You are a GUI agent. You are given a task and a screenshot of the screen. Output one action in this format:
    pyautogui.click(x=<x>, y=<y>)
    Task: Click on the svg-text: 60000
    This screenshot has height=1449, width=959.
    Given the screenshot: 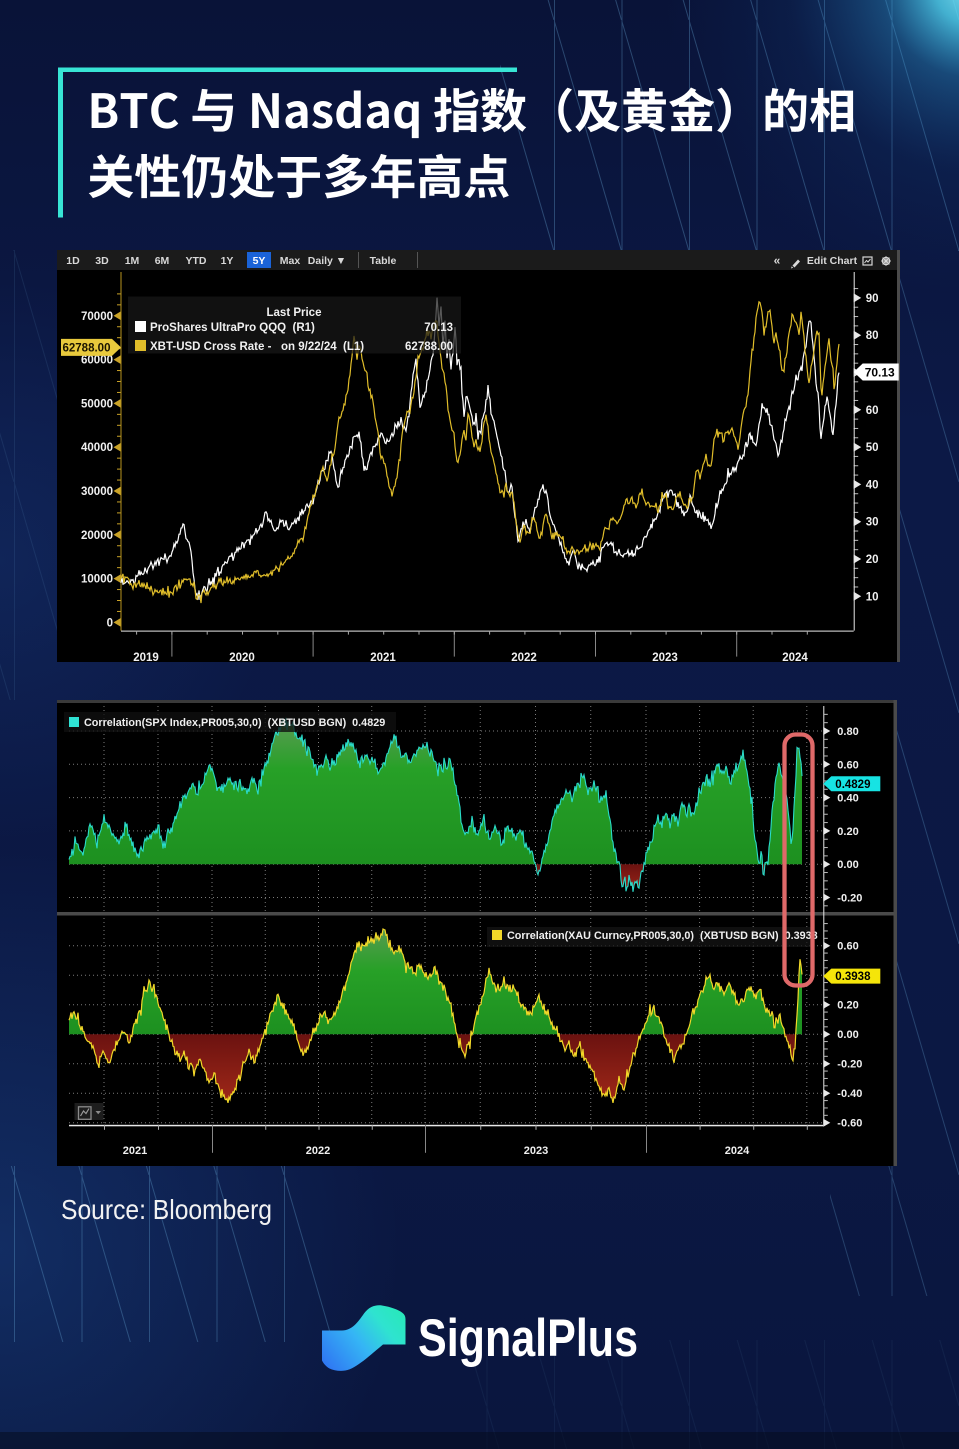 What is the action you would take?
    pyautogui.click(x=97, y=361)
    